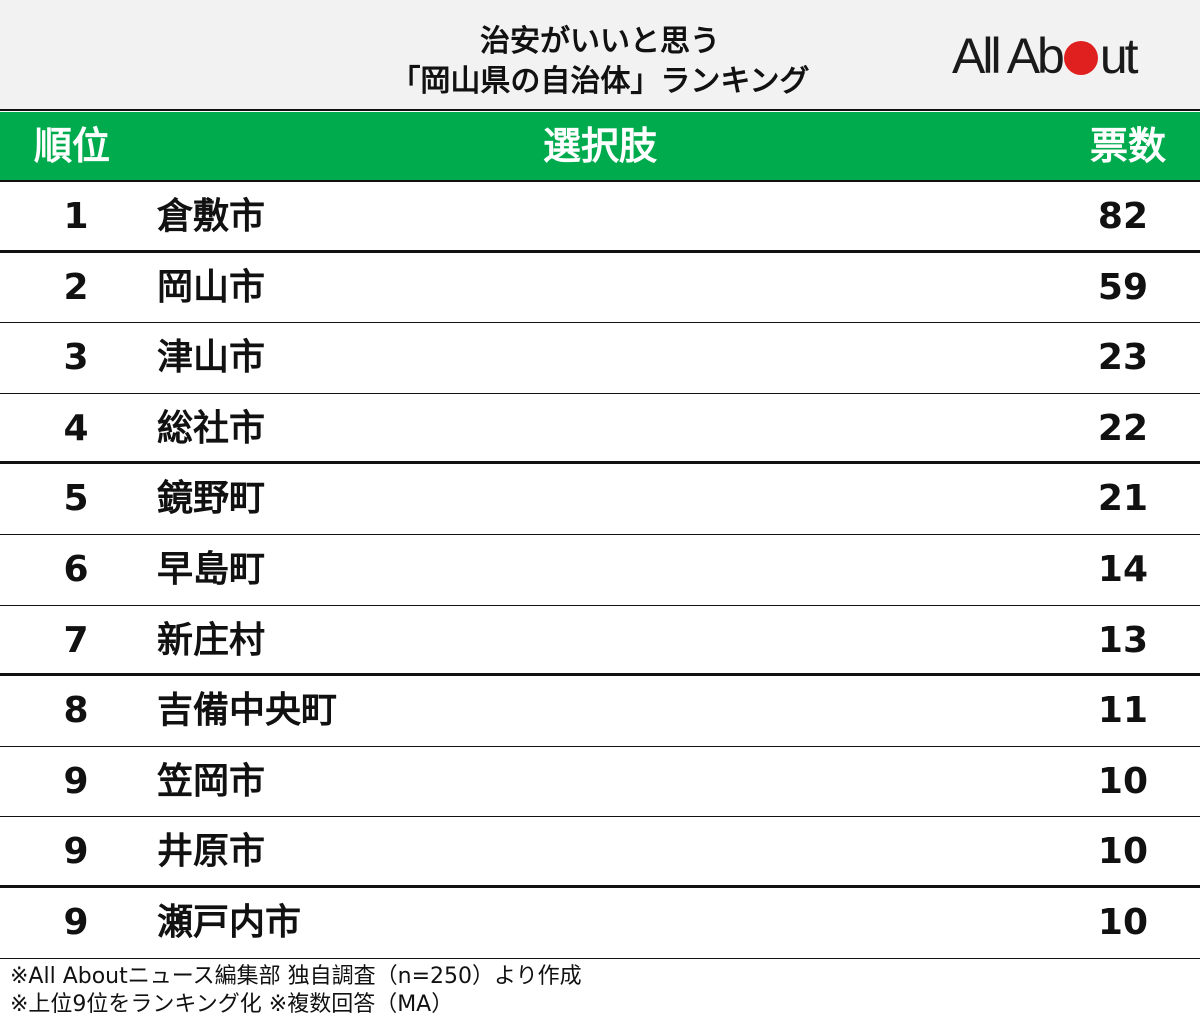  Describe the element at coordinates (600, 782) in the screenshot. I see `table-row: 9 笠岡市 10` at that location.